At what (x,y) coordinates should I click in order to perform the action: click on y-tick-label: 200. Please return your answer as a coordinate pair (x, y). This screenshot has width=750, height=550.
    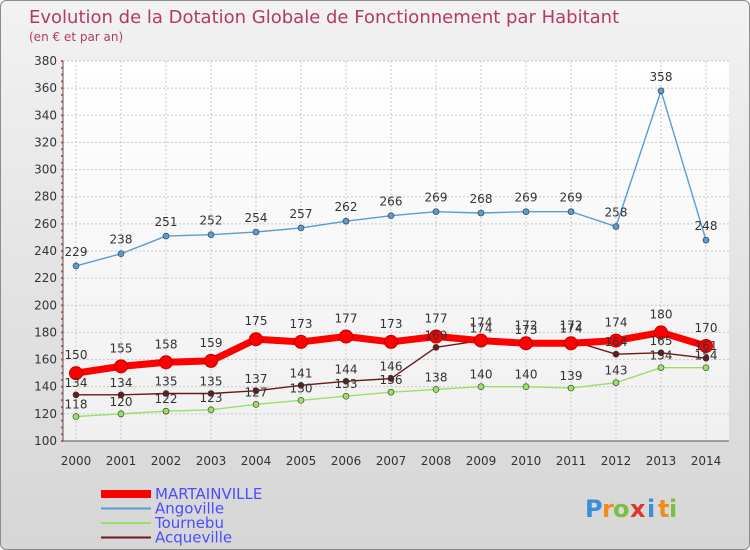
    Looking at the image, I should click on (45, 305).